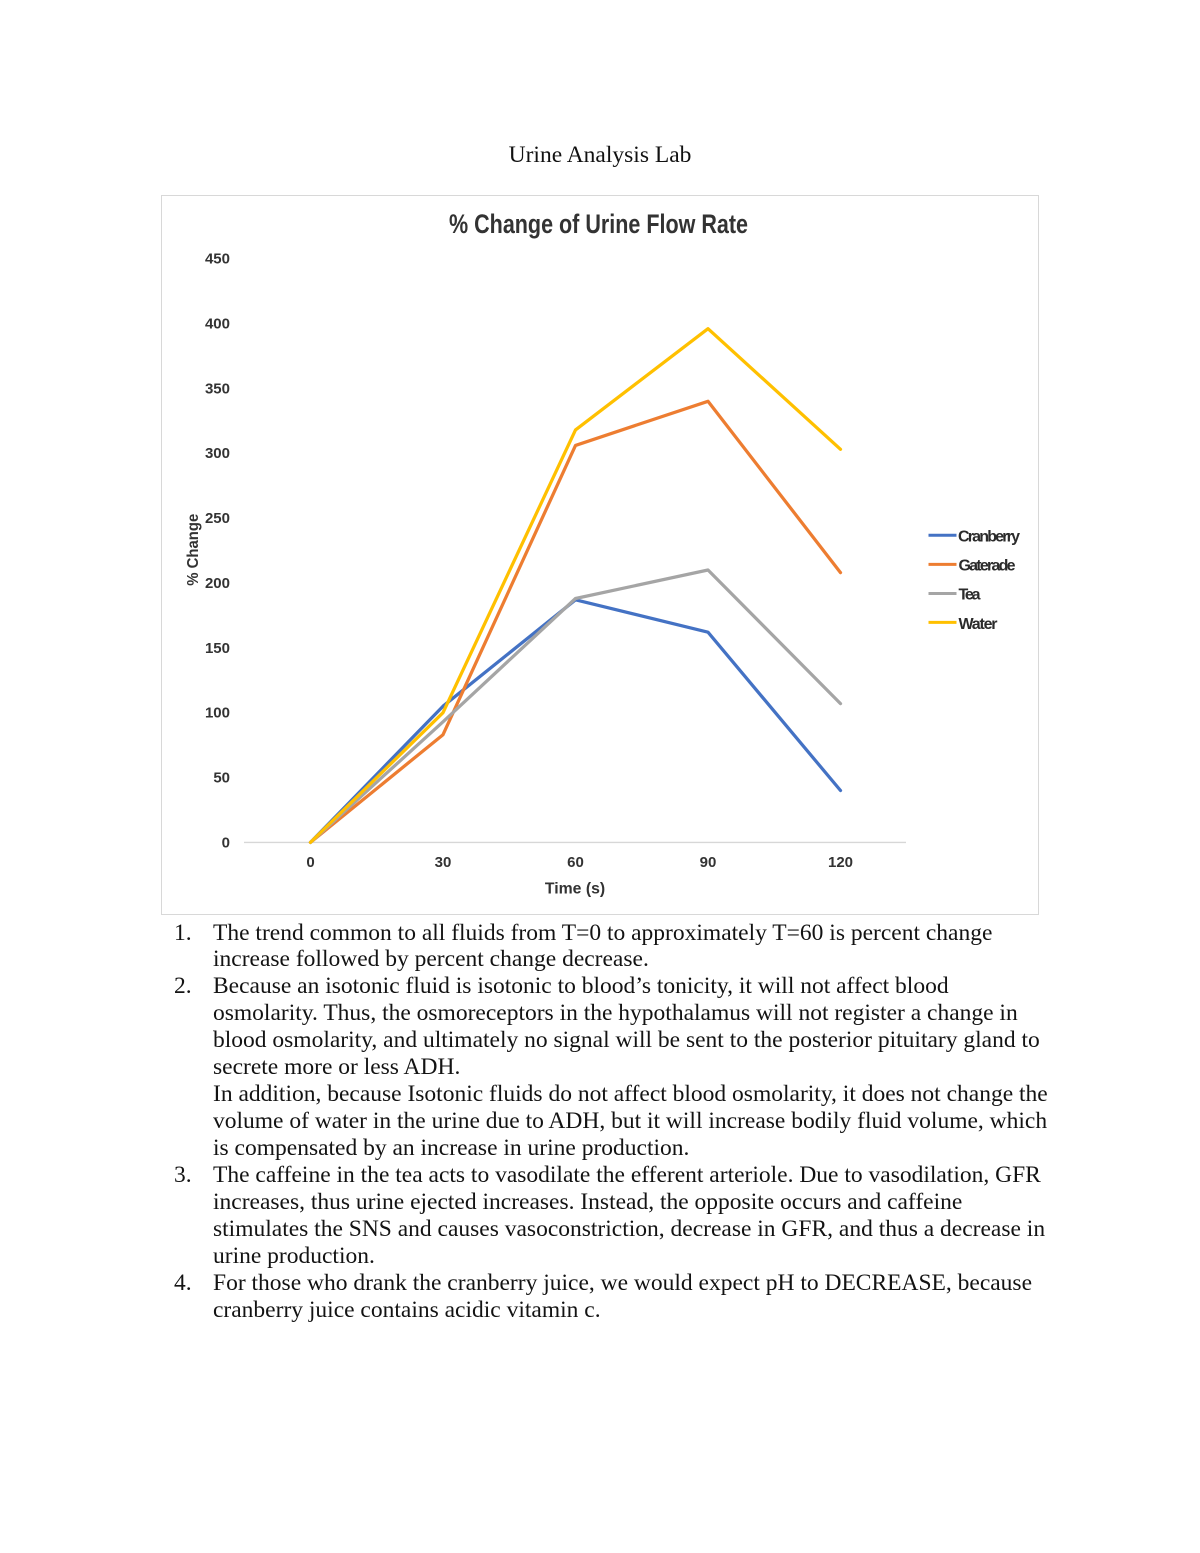  Describe the element at coordinates (575, 862) in the screenshot. I see `svg-text: 60` at that location.